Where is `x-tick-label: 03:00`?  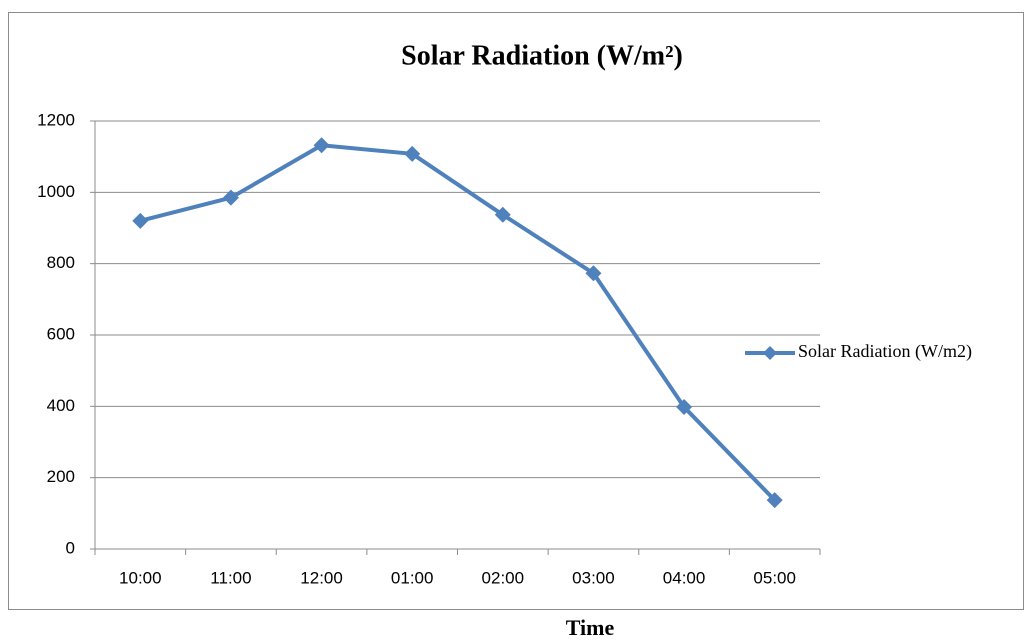 x-tick-label: 03:00 is located at coordinates (593, 577).